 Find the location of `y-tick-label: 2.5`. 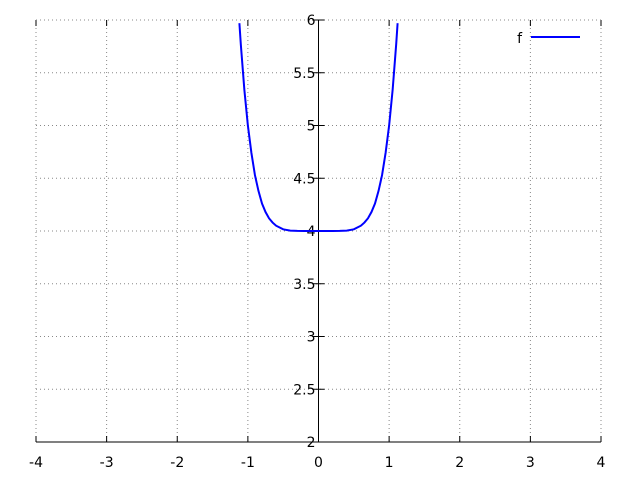

y-tick-label: 2.5 is located at coordinates (304, 390).